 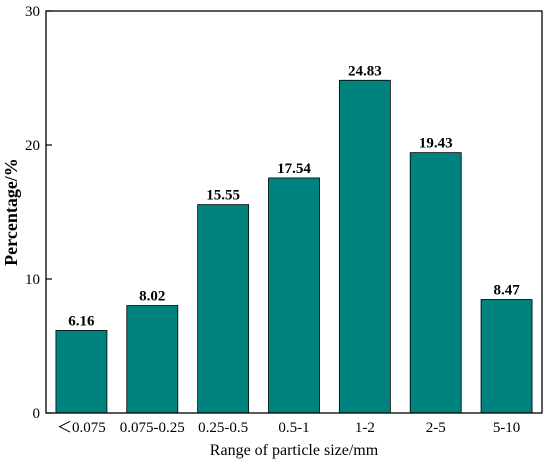 I want to click on y-tick-label: 30, so click(x=32, y=12).